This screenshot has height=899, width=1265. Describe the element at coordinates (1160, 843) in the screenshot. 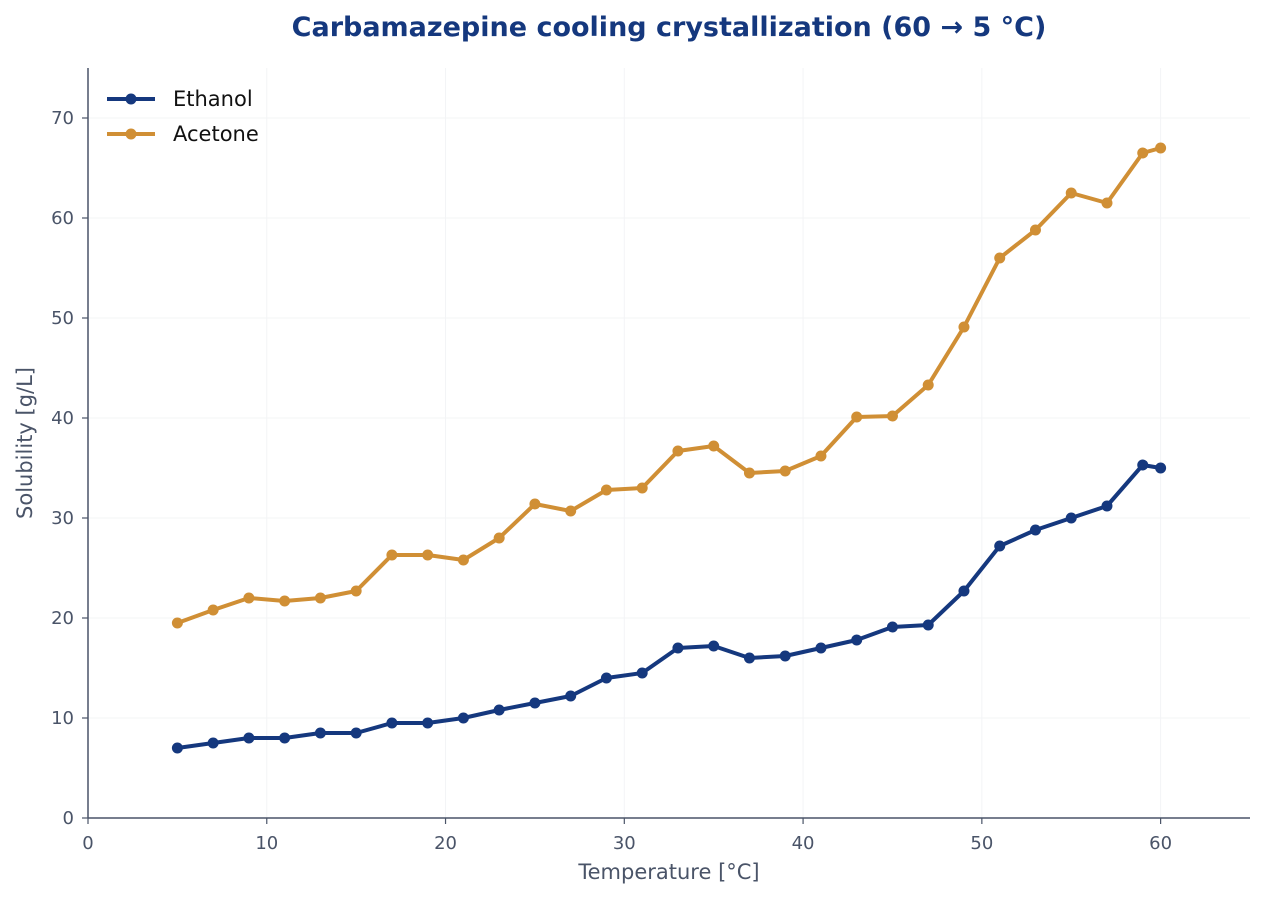

I see `x-tick-label: 60` at that location.